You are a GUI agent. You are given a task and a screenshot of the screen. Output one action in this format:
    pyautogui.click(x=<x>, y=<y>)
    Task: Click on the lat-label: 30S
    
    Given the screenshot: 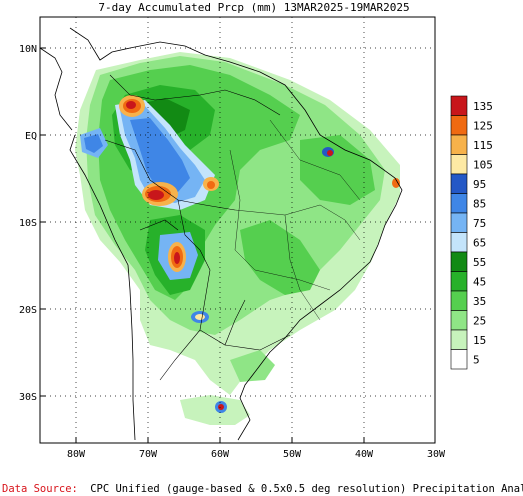 What is the action you would take?
    pyautogui.click(x=28, y=397)
    